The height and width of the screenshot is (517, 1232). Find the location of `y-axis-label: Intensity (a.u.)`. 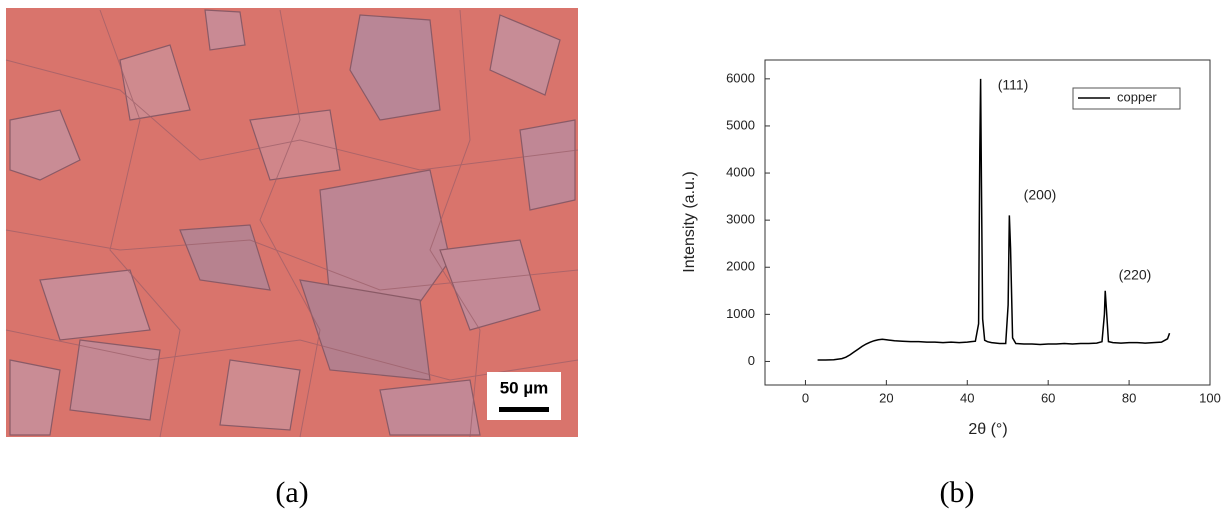

y-axis-label: Intensity (a.u.) is located at coordinates (689, 221).